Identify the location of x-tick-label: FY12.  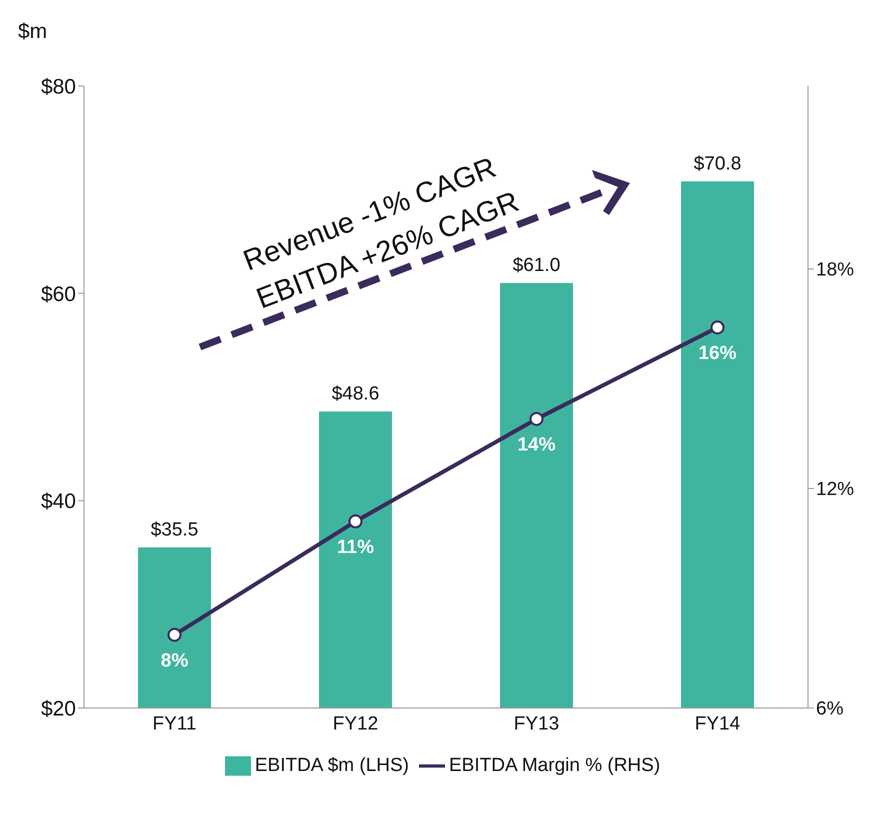
(355, 723).